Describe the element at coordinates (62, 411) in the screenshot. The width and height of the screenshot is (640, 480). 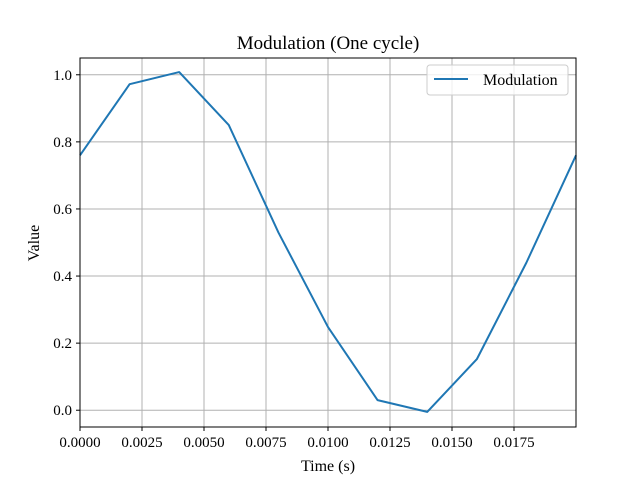
I see `y-tick-label: 0.0` at that location.